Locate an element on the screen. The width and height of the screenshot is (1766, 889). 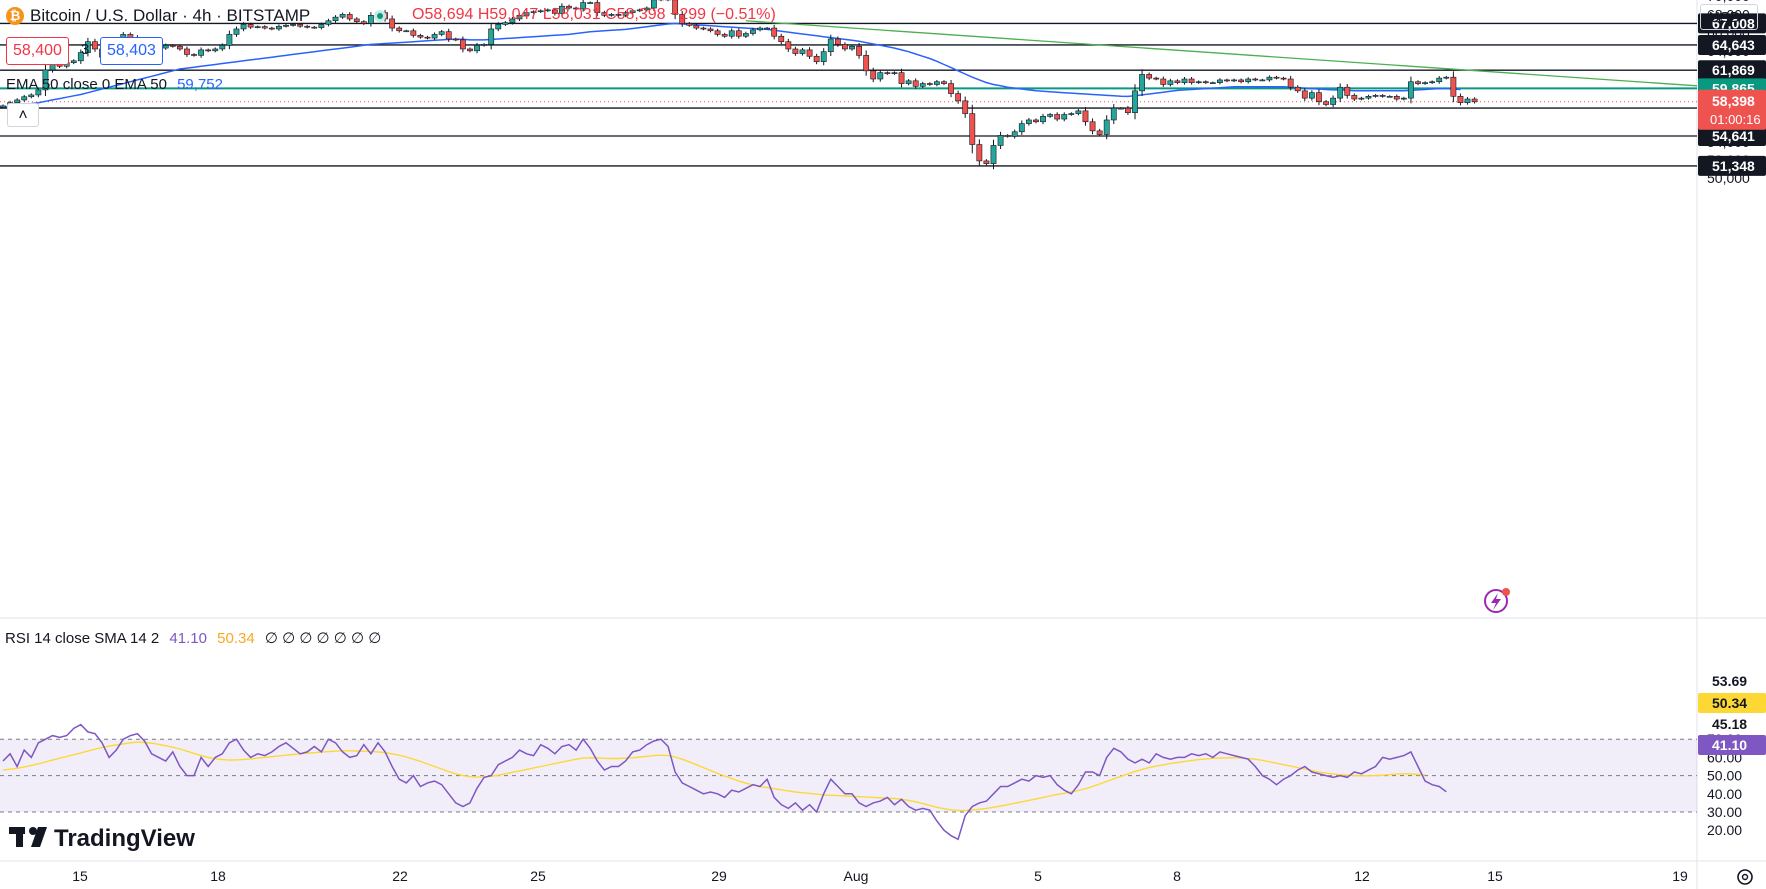
ema-50-line is located at coordinates (731, 65).